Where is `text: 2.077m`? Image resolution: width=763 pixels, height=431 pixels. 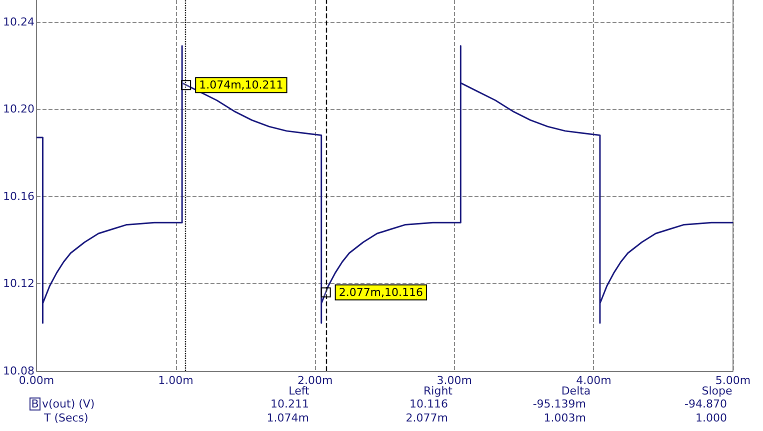 text: 2.077m is located at coordinates (427, 418).